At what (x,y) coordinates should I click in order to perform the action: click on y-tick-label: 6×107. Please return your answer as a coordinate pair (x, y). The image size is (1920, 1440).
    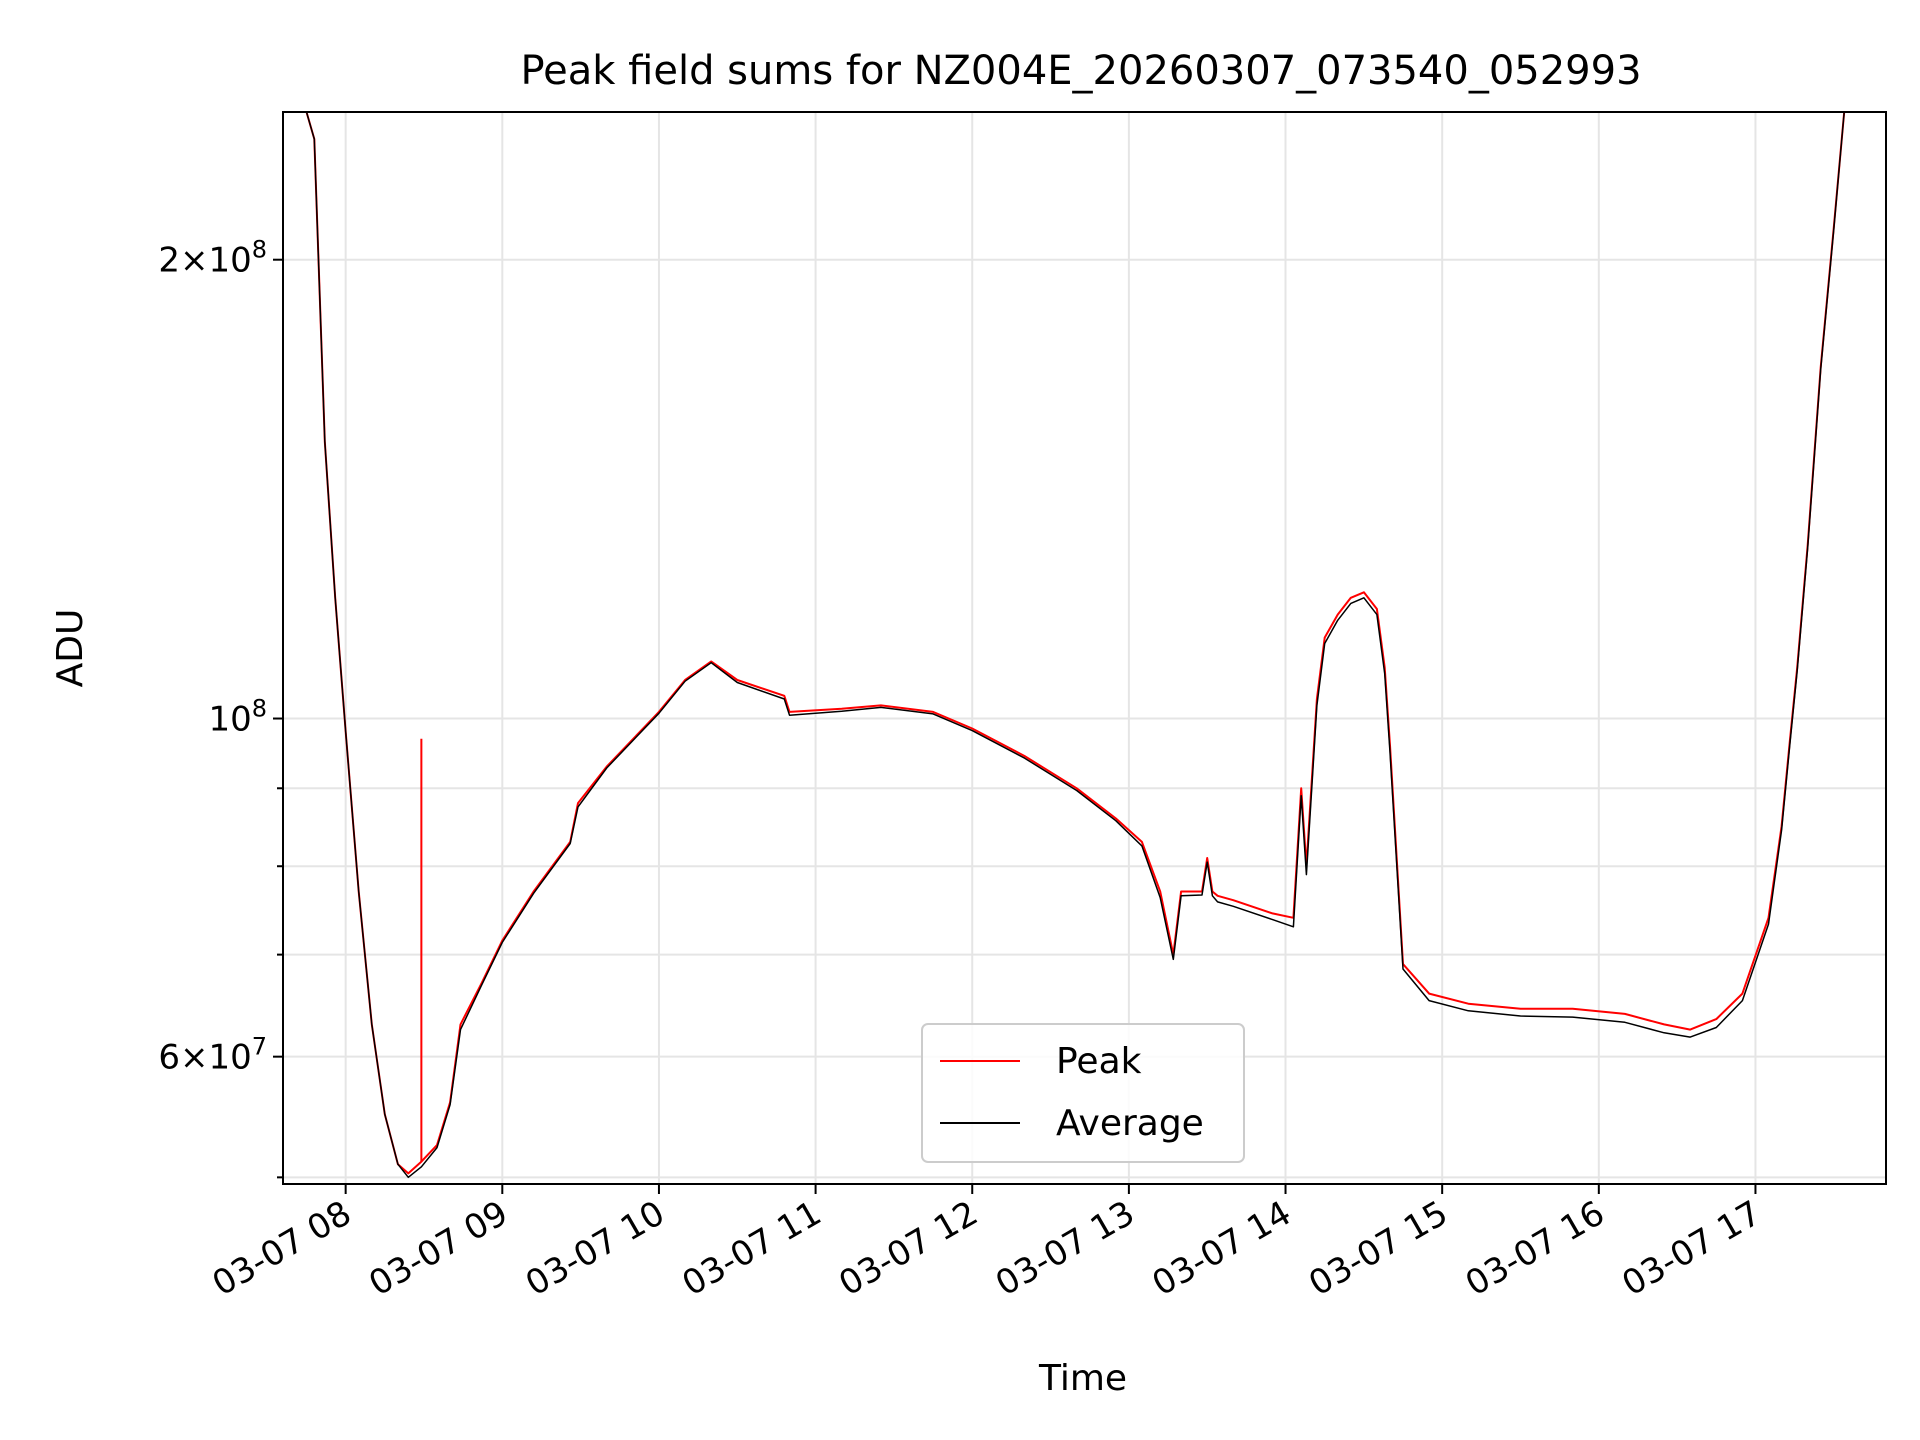
    Looking at the image, I should click on (212, 1055).